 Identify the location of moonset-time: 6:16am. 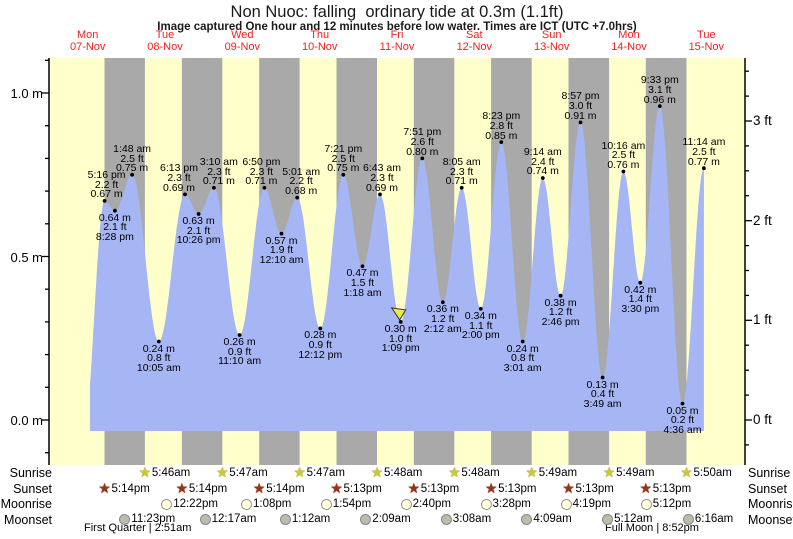
(714, 519).